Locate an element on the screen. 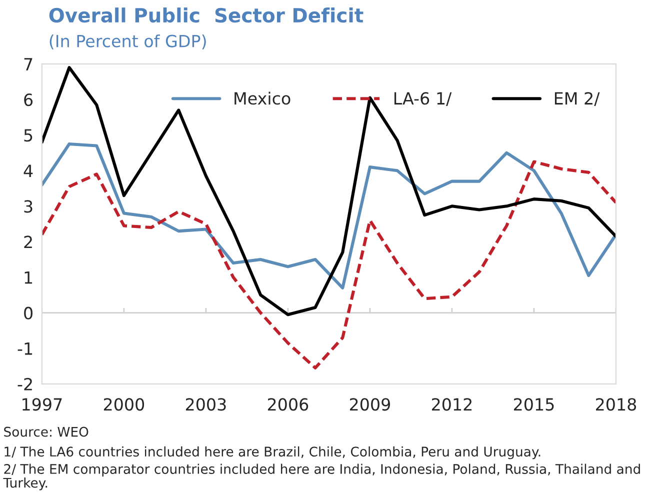 This screenshot has width=645, height=496. legend-label: LA-6 1/ is located at coordinates (423, 99).